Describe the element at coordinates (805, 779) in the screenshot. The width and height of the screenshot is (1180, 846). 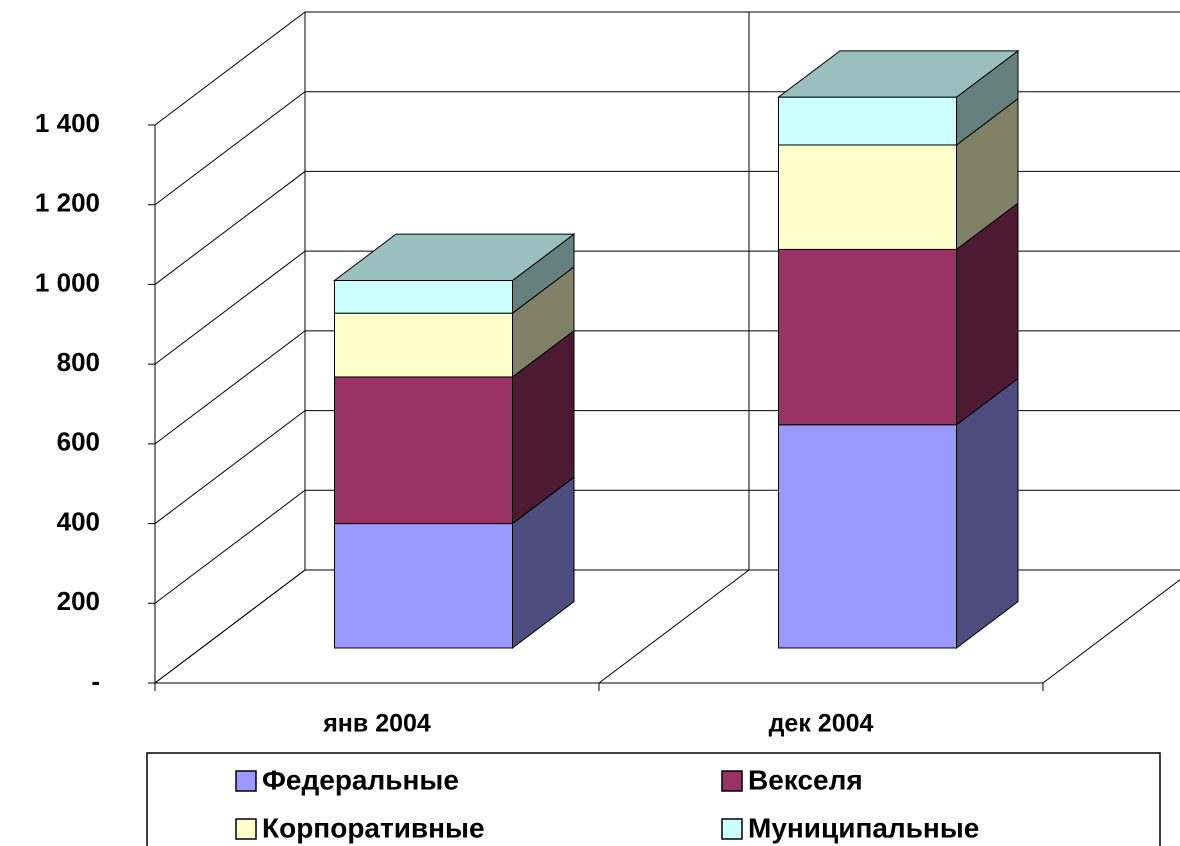
I see `legend-label: Векселя` at that location.